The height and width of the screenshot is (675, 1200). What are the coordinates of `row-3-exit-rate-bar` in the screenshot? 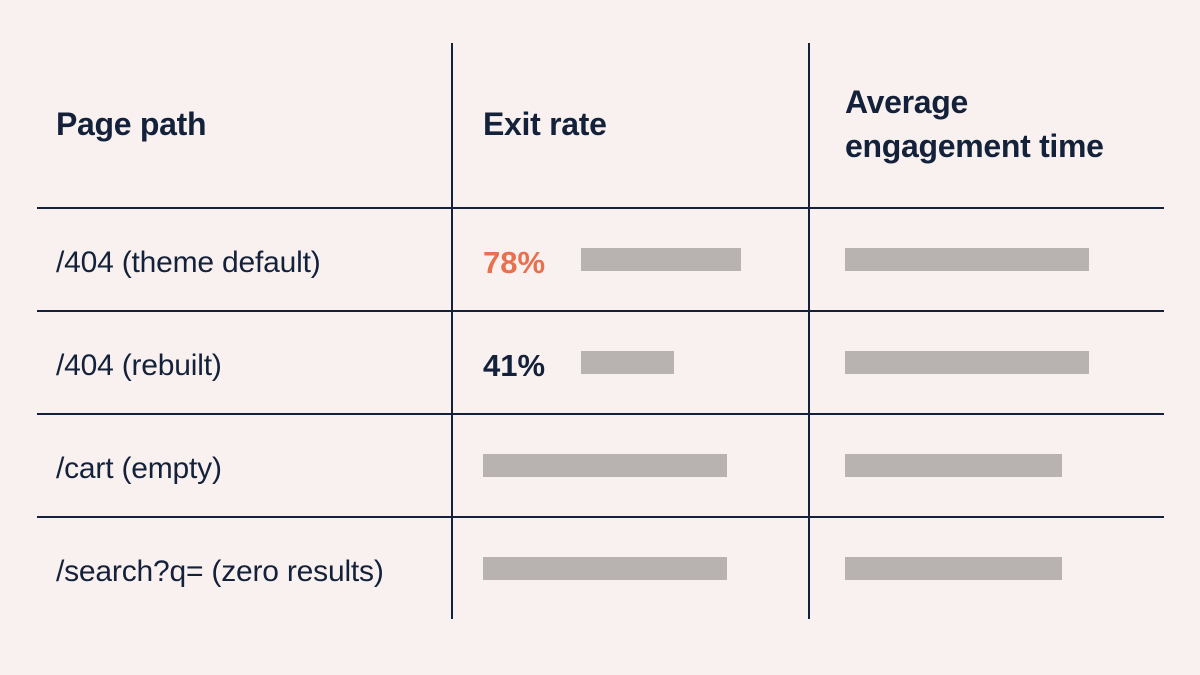 It's located at (605, 465).